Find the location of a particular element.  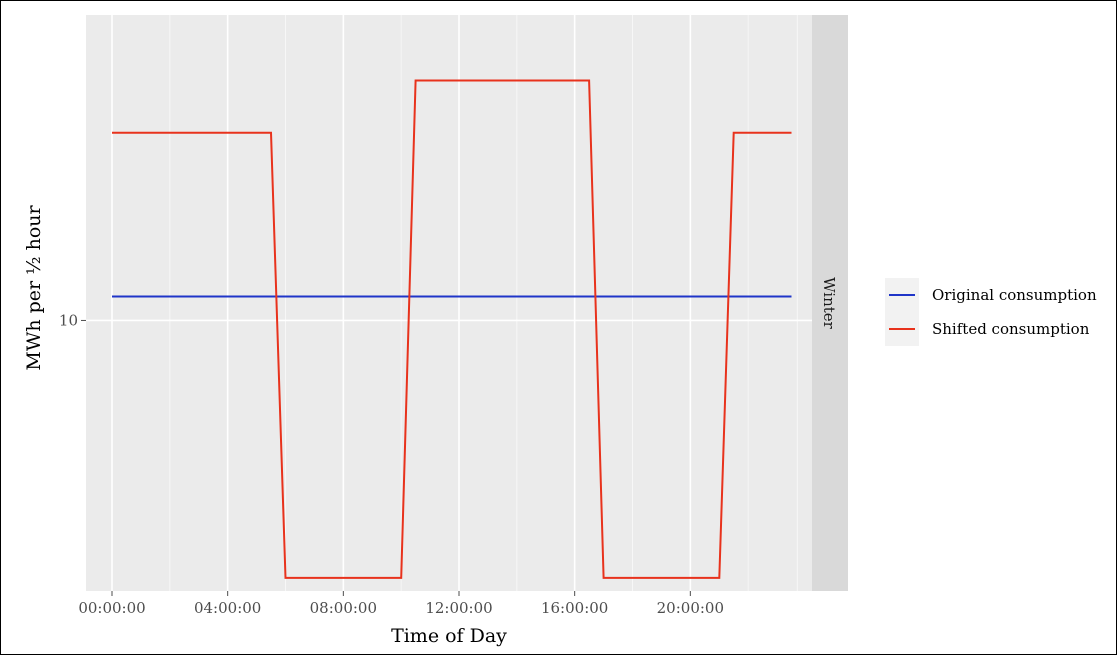

y-axis-title: MWh per ½ hour is located at coordinates (34, 287).